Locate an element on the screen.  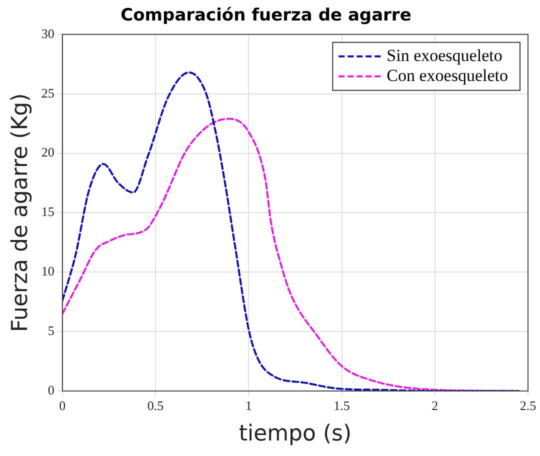
y-tick-label: 10 is located at coordinates (47, 271).